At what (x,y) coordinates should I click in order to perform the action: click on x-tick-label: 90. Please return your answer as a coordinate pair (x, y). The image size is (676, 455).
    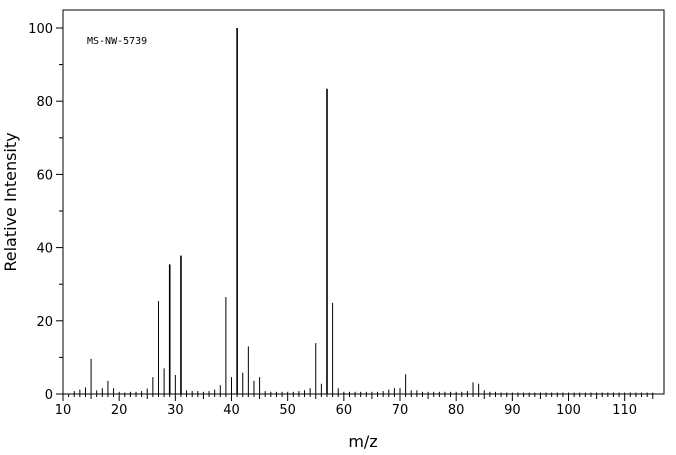
    Looking at the image, I should click on (512, 410).